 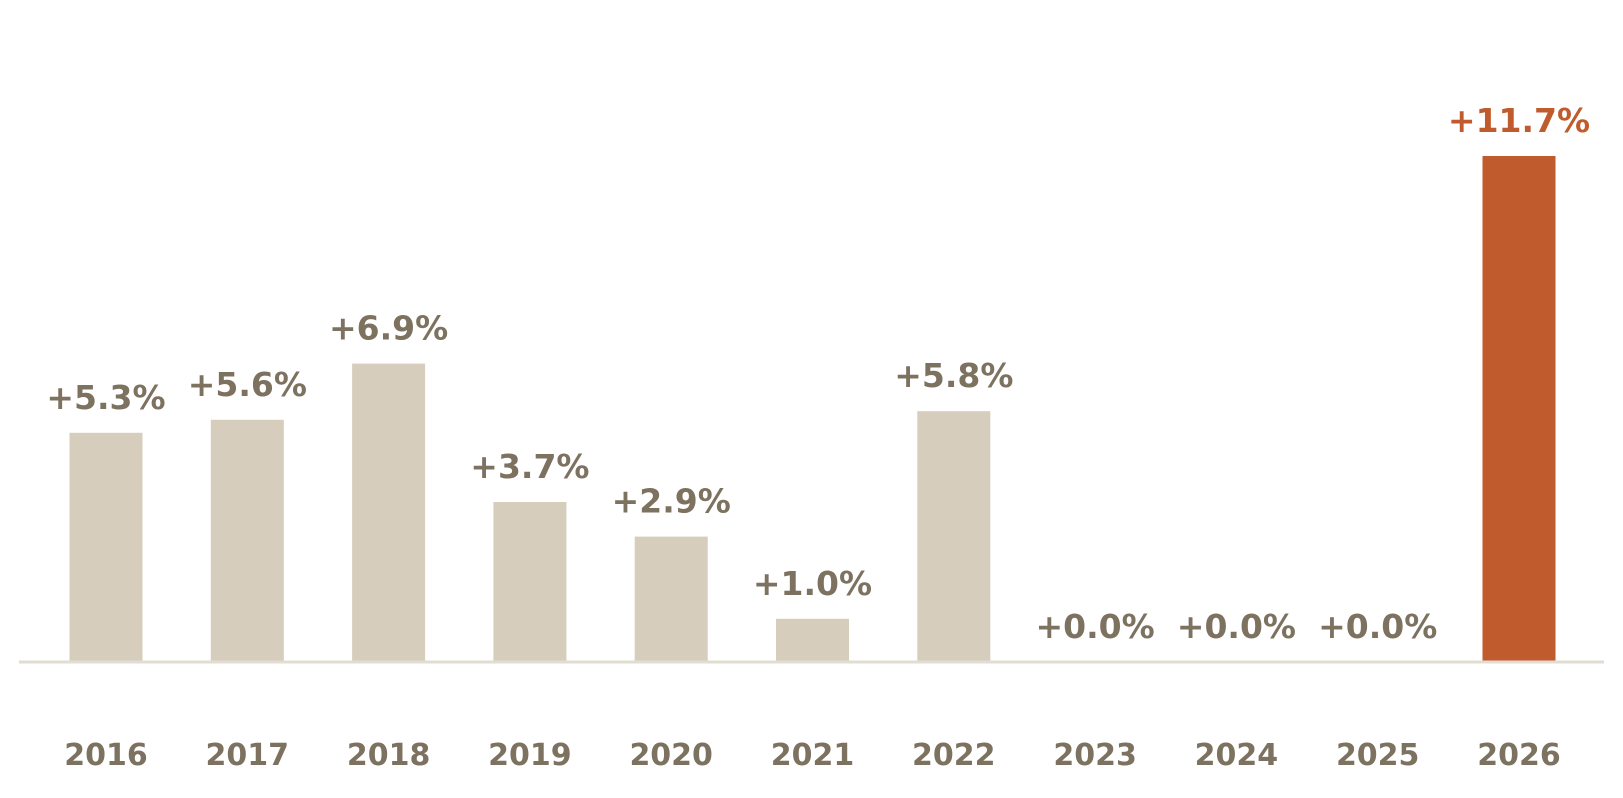 I want to click on bar-2022, so click(x=954, y=536).